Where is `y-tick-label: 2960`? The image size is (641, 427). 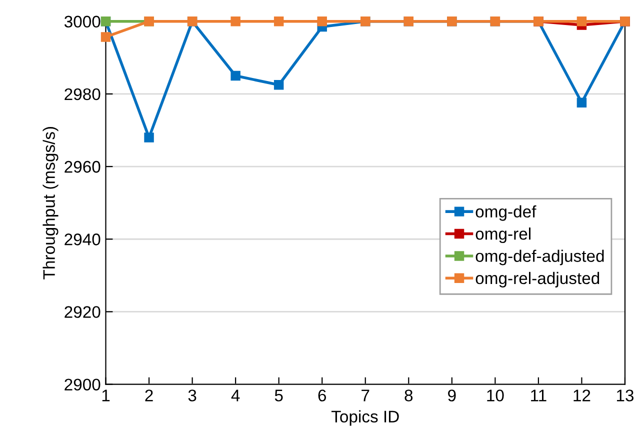
y-tick-label: 2960 is located at coordinates (82, 166).